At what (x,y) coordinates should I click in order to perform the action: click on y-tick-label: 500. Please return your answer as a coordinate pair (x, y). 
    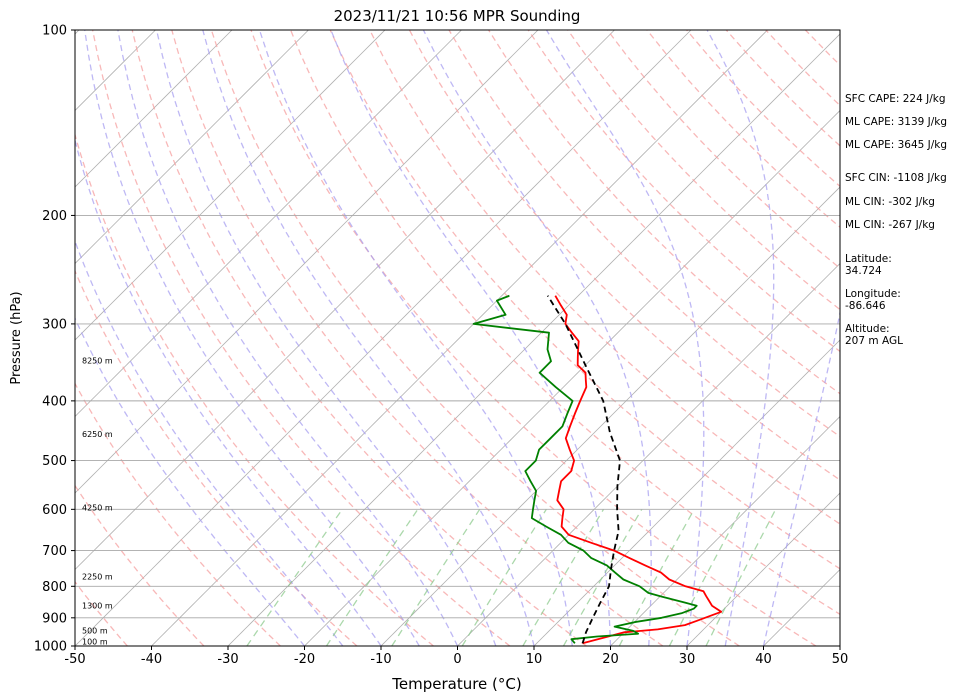
    Looking at the image, I should click on (54, 461).